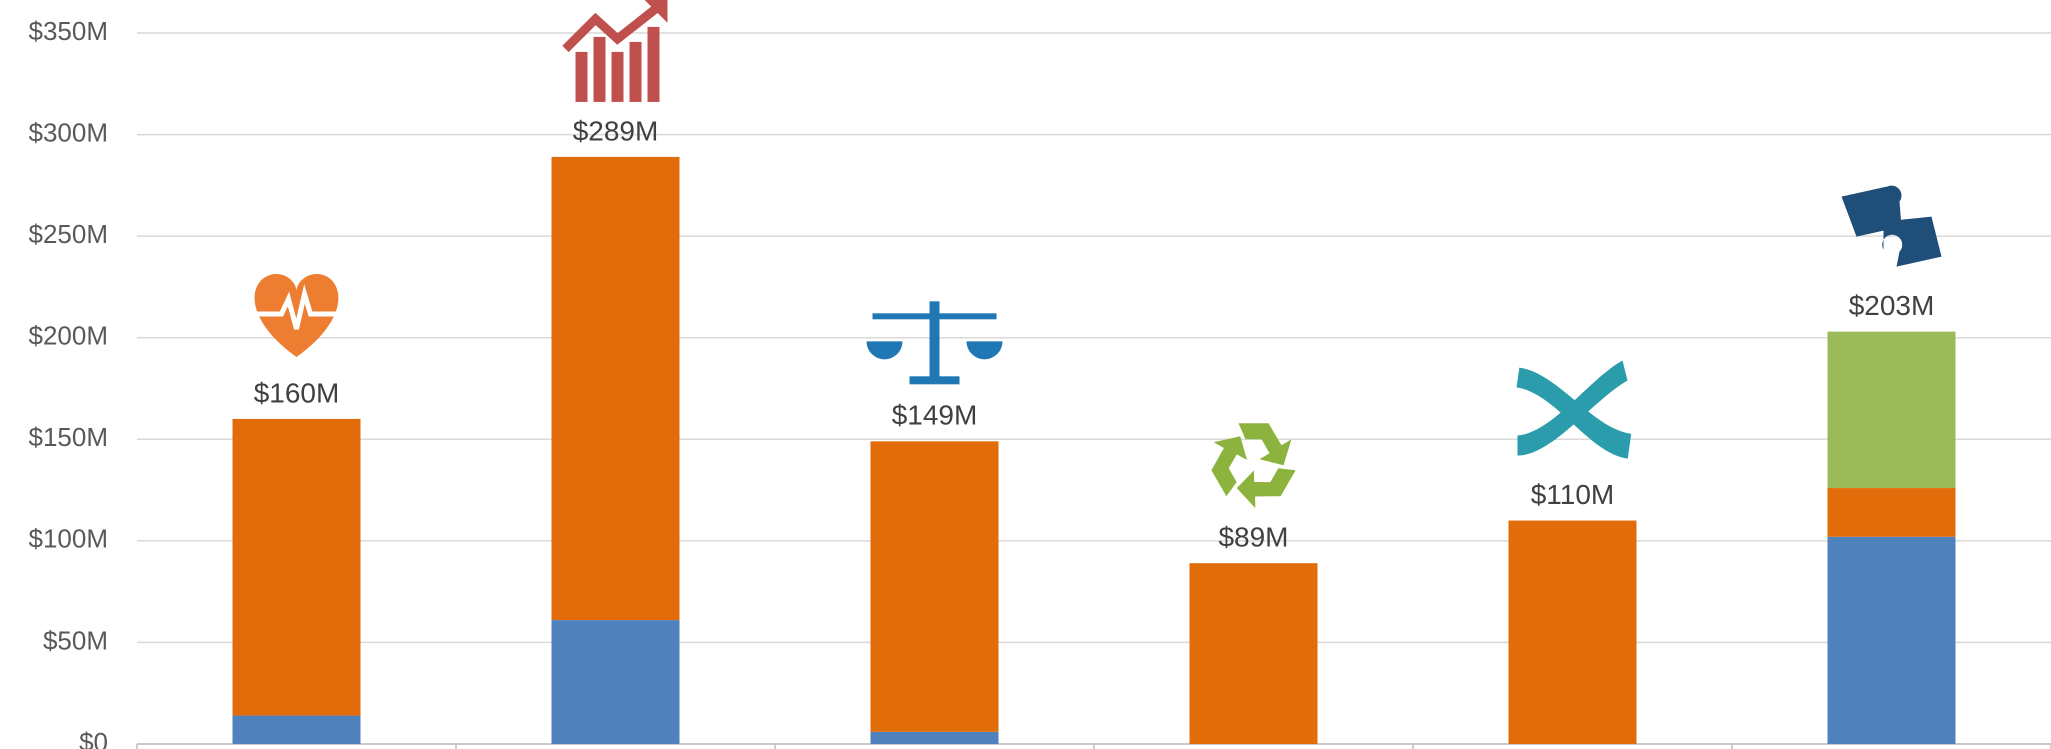 The height and width of the screenshot is (749, 2051). Describe the element at coordinates (610, 29) in the screenshot. I see `trend` at that location.